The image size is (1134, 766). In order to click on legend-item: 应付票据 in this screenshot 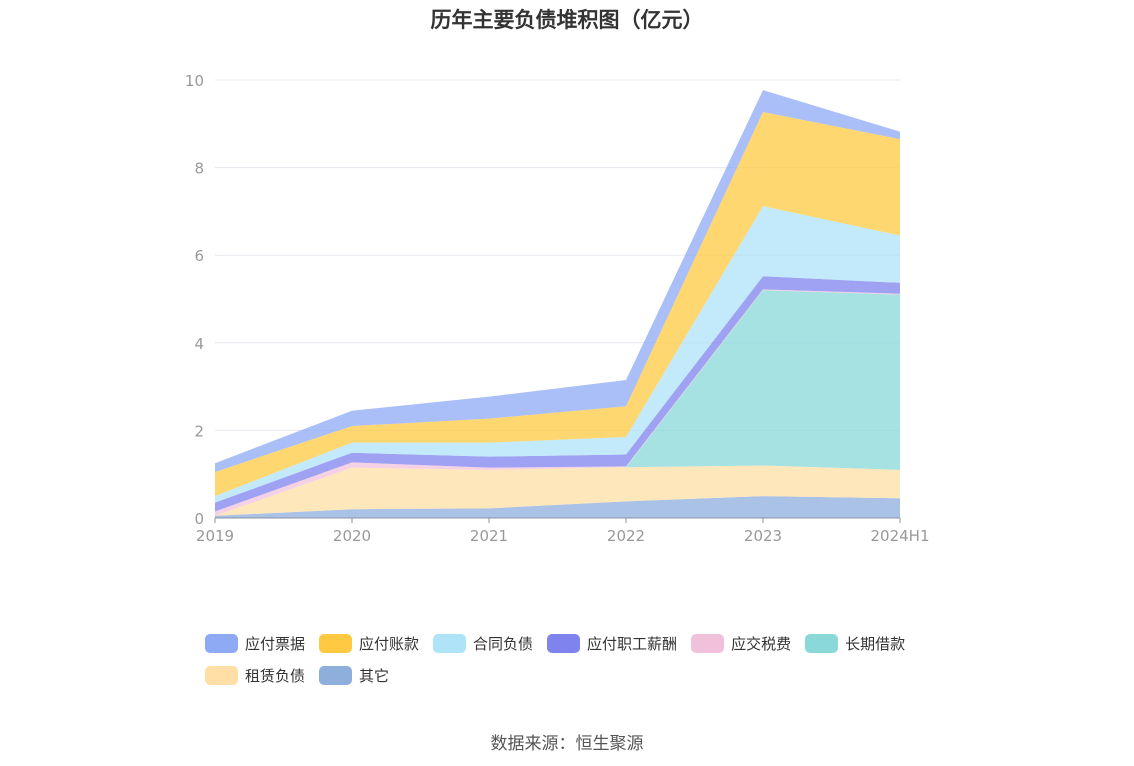, I will do `click(255, 643)`.